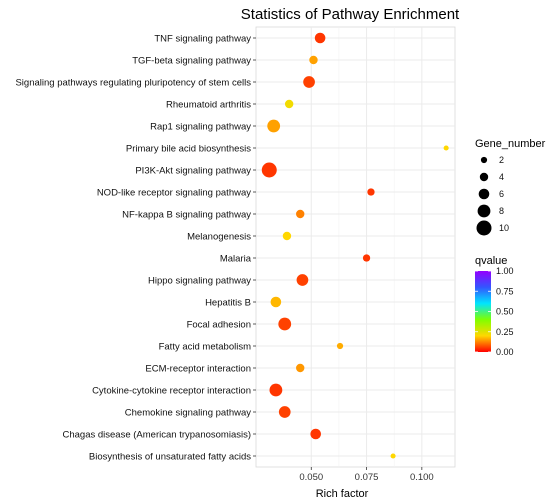  I want to click on x-tick-label: 0.100, so click(422, 477).